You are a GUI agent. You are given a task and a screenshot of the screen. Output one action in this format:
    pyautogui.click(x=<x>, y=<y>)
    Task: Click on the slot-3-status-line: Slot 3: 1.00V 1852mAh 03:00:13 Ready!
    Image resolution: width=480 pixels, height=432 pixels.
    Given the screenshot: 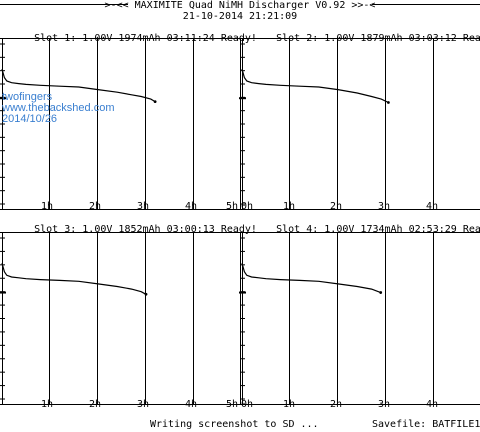 What is the action you would take?
    pyautogui.click(x=133, y=230)
    